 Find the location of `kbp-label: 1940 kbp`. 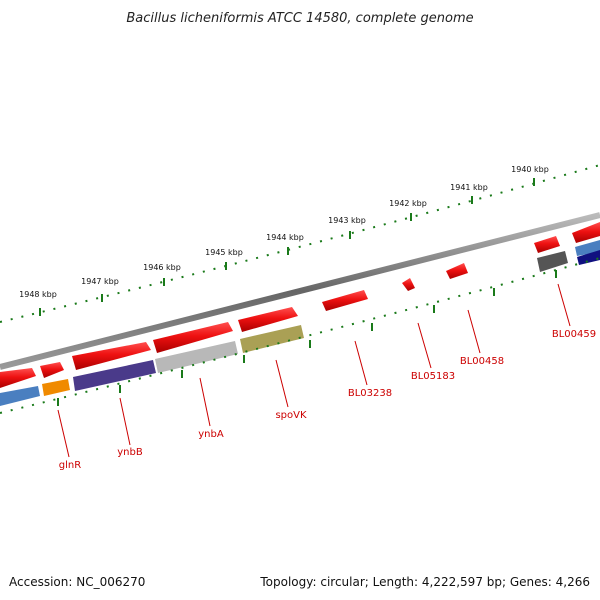

kbp-label: 1940 kbp is located at coordinates (530, 169).